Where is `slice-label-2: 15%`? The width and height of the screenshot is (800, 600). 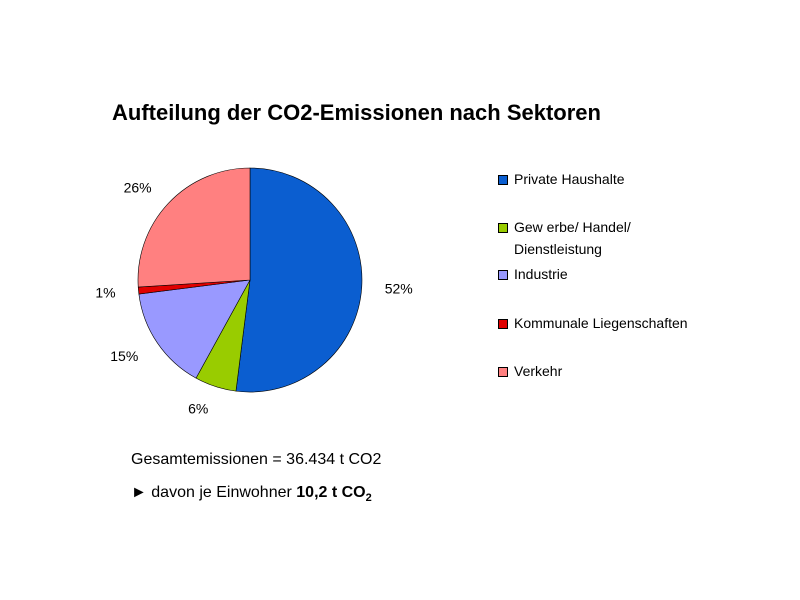
slice-label-2: 15% is located at coordinates (124, 356).